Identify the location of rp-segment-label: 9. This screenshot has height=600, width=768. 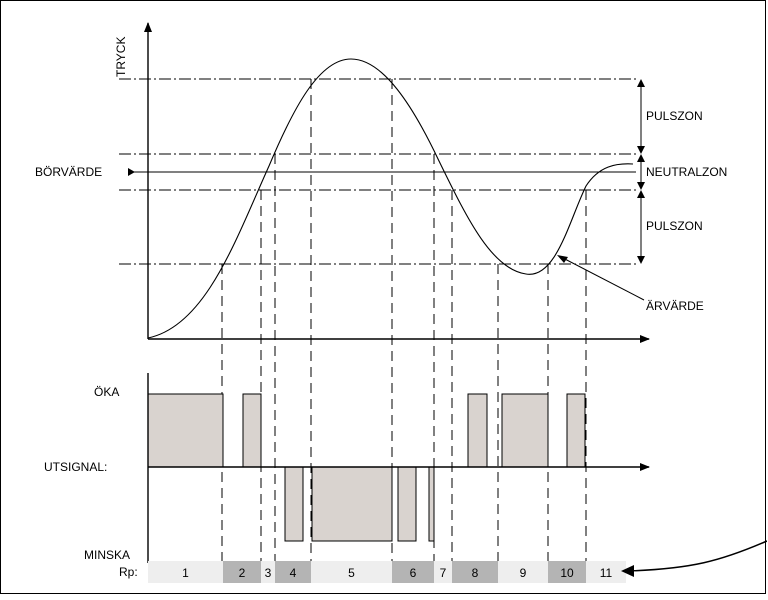
(523, 573).